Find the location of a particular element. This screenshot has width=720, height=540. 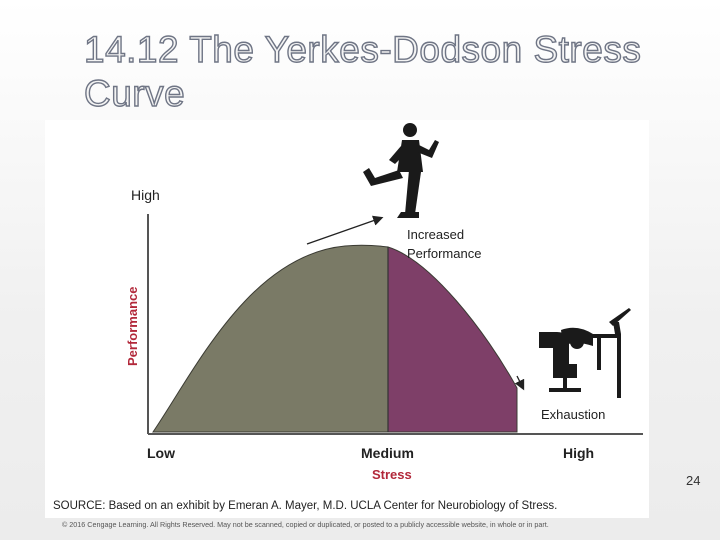

x-tick-high: High is located at coordinates (578, 453).